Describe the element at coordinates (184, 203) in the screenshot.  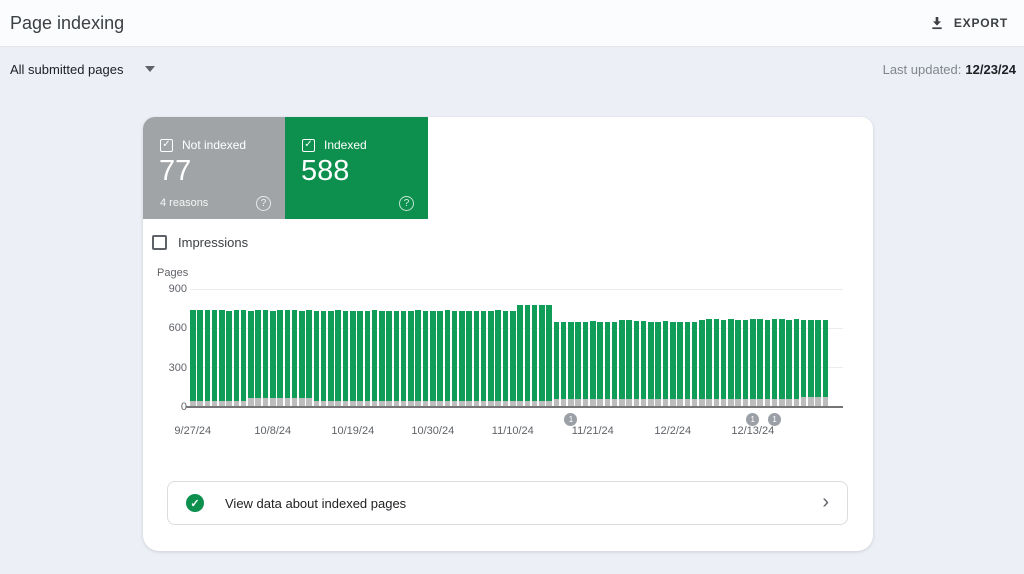
I see `not-indexed-reasons: 4 reasons` at that location.